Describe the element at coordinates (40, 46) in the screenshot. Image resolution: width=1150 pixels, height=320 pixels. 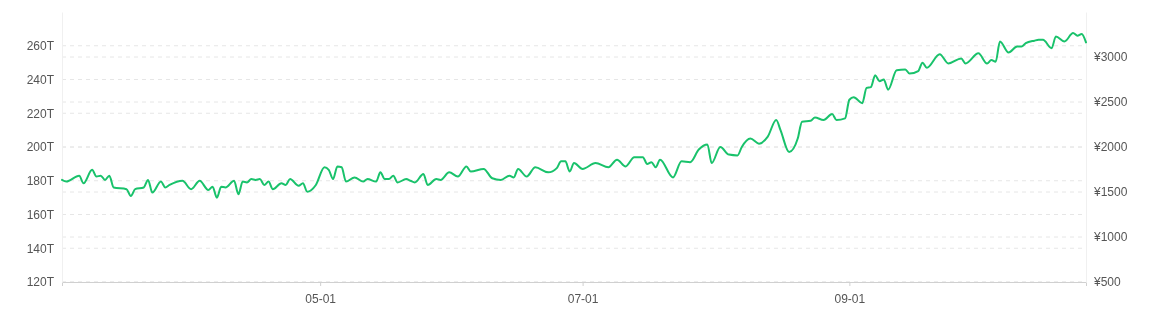
I see `y-tick-label: 260T` at that location.